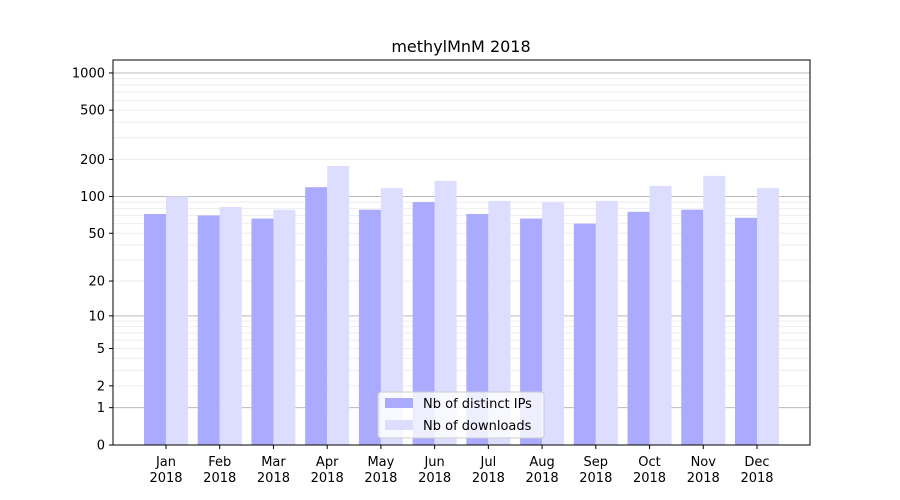 This screenshot has width=900, height=500. Describe the element at coordinates (219, 470) in the screenshot. I see `x-tick-label: Feb 2018` at that location.